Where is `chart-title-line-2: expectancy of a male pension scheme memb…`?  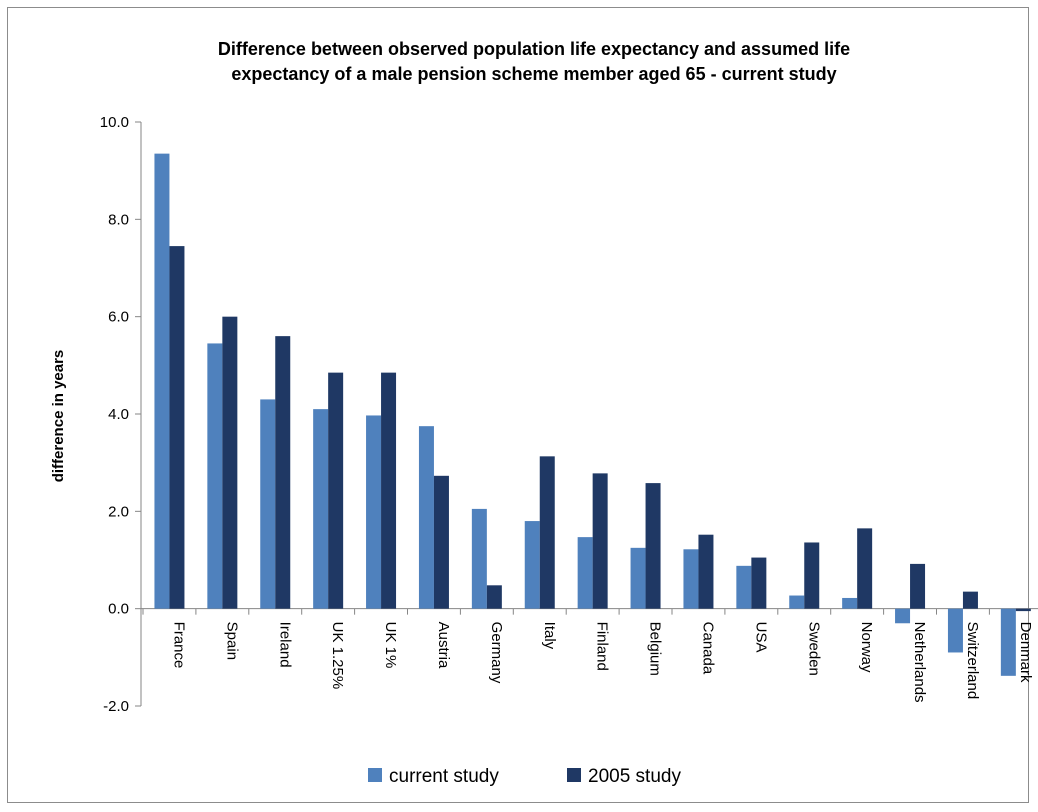 chart-title-line-2: expectancy of a male pension scheme memb… is located at coordinates (533, 74).